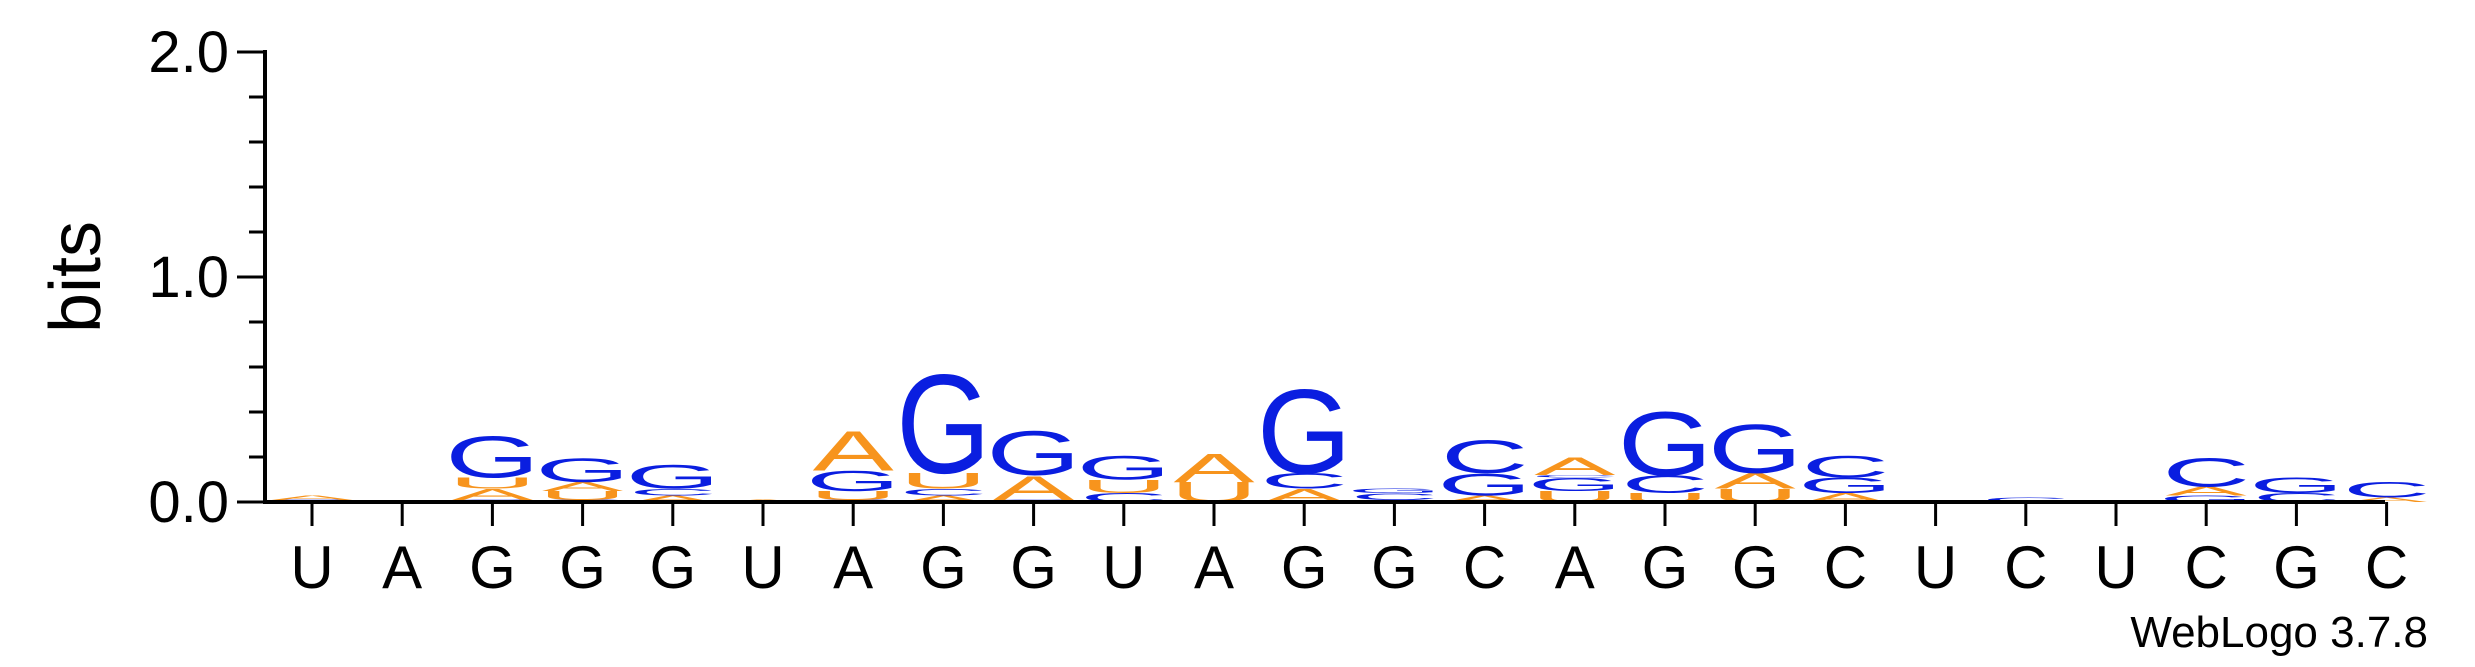 The width and height of the screenshot is (2475, 667). I want to click on y-tick-label: 0.0, so click(188, 502).